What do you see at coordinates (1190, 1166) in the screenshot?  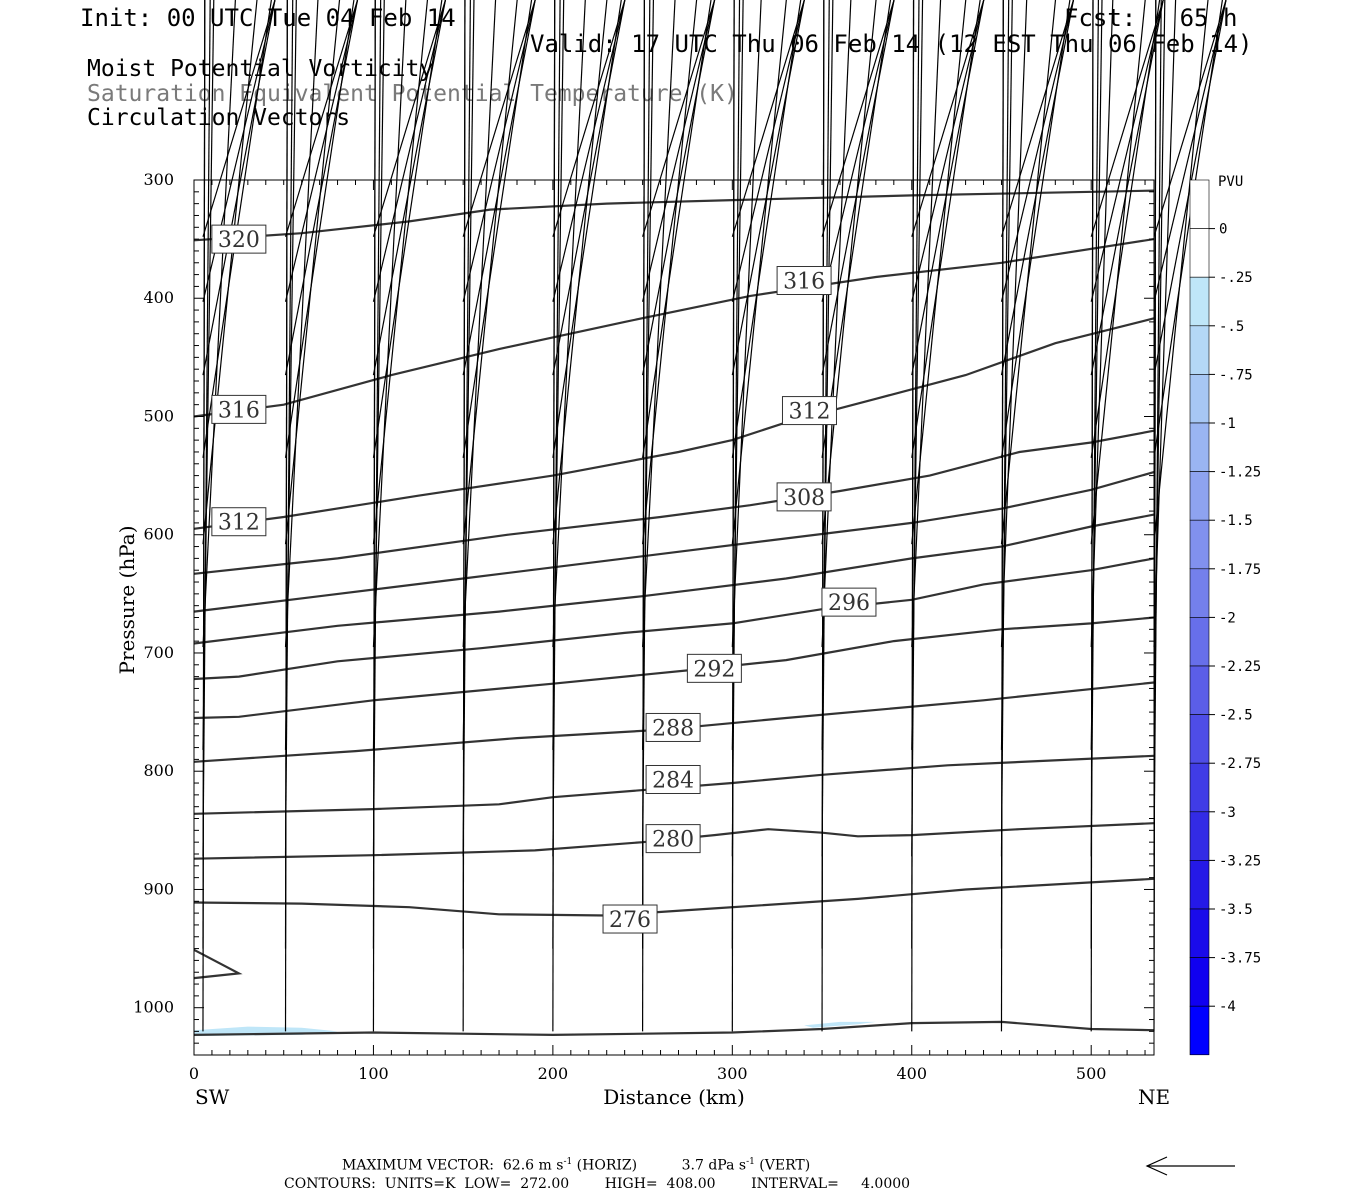 I see `reference-vector` at bounding box center [1190, 1166].